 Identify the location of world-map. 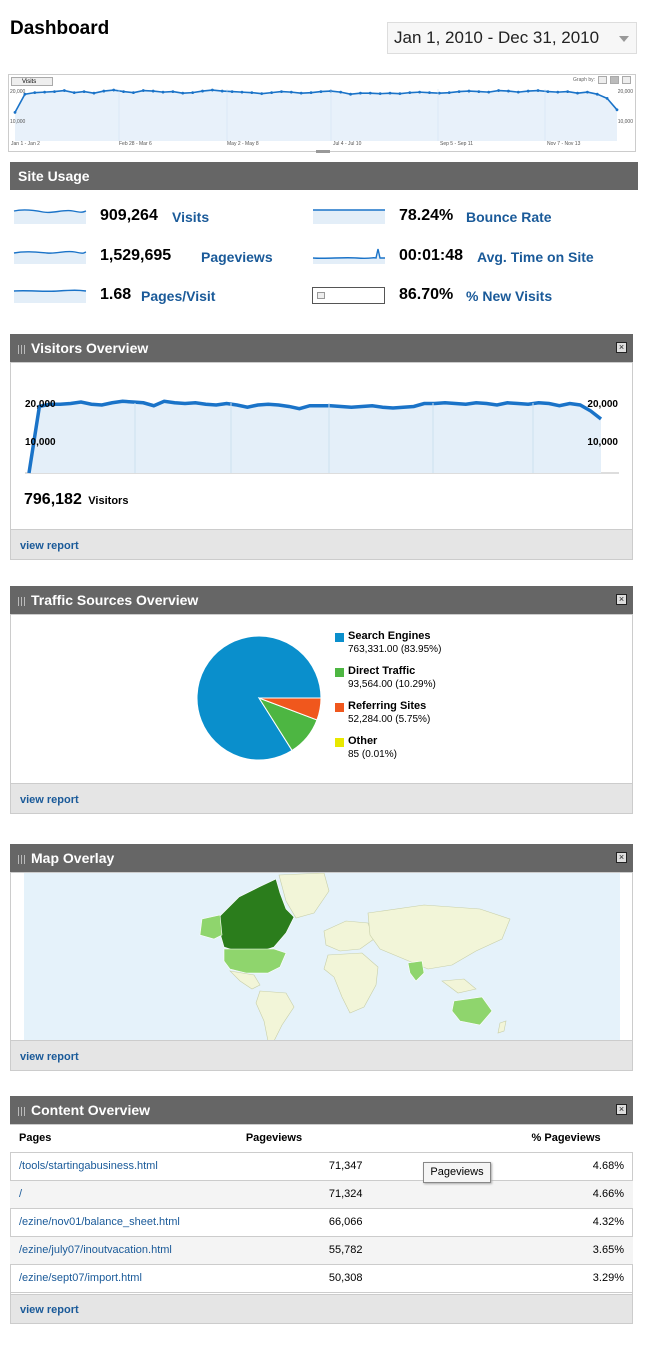
(322, 957).